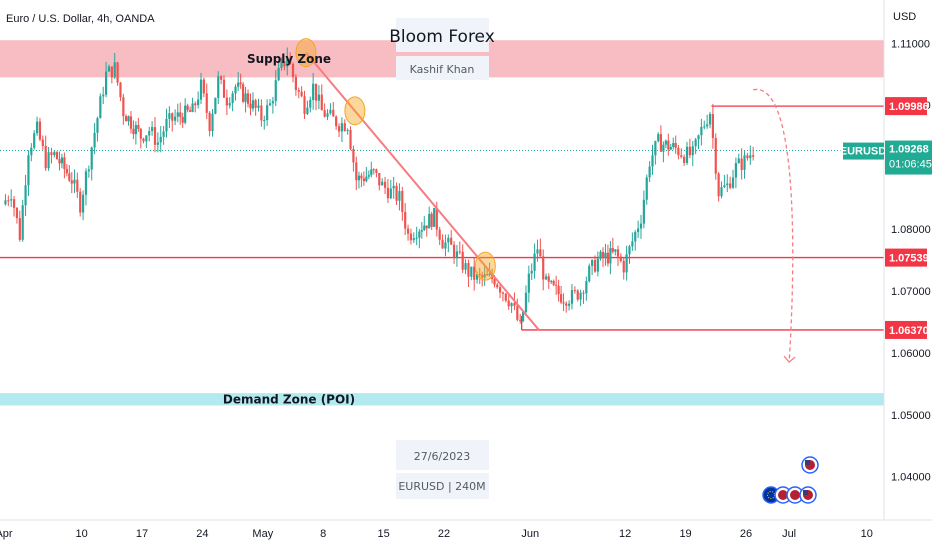  Describe the element at coordinates (442, 486) in the screenshot. I see `watermark-info-box` at that location.